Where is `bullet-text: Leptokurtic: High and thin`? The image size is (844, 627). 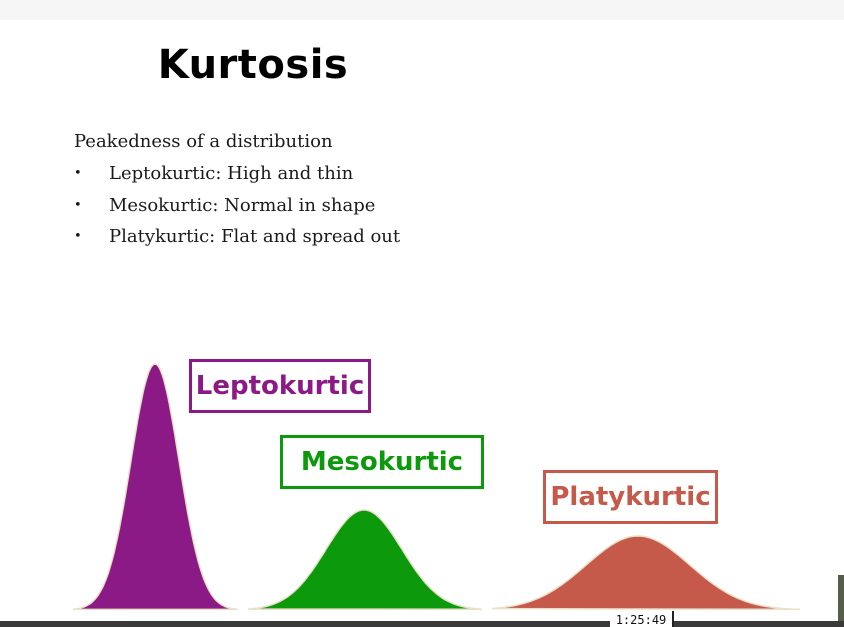
bullet-text: Leptokurtic: High and thin is located at coordinates (231, 173).